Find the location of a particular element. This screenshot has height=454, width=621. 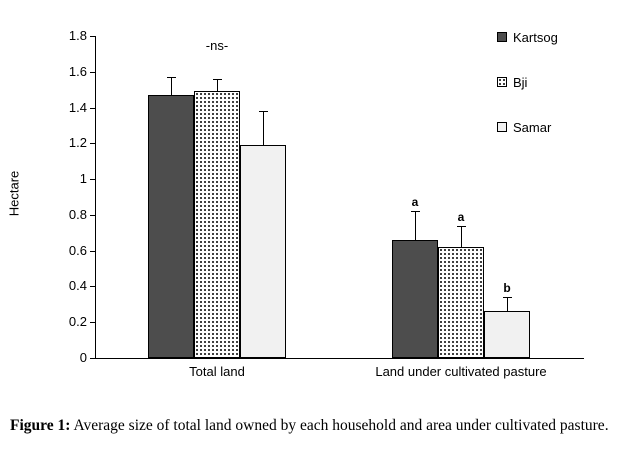

y-tick-label: 0.4 is located at coordinates (77, 286).